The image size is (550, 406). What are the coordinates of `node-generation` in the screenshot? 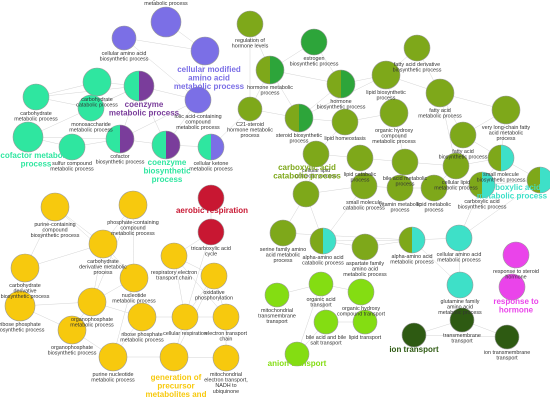 It's located at (174, 357).